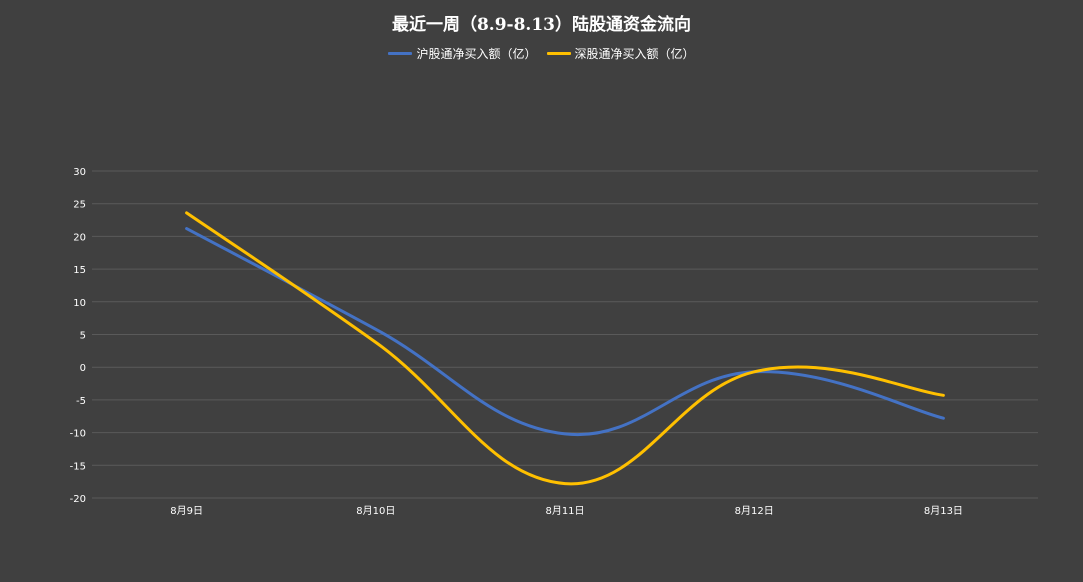 This screenshot has height=582, width=1083. What do you see at coordinates (79, 237) in the screenshot?
I see `y-tick-label: 20` at bounding box center [79, 237].